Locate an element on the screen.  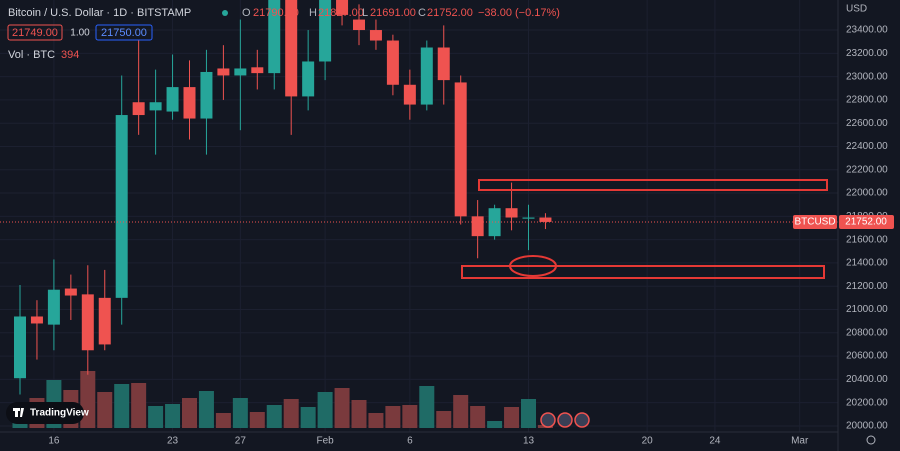
symbol-title: Bitcoin / U.S. Dollar · 1D · BITSTAMP is located at coordinates (99, 13).